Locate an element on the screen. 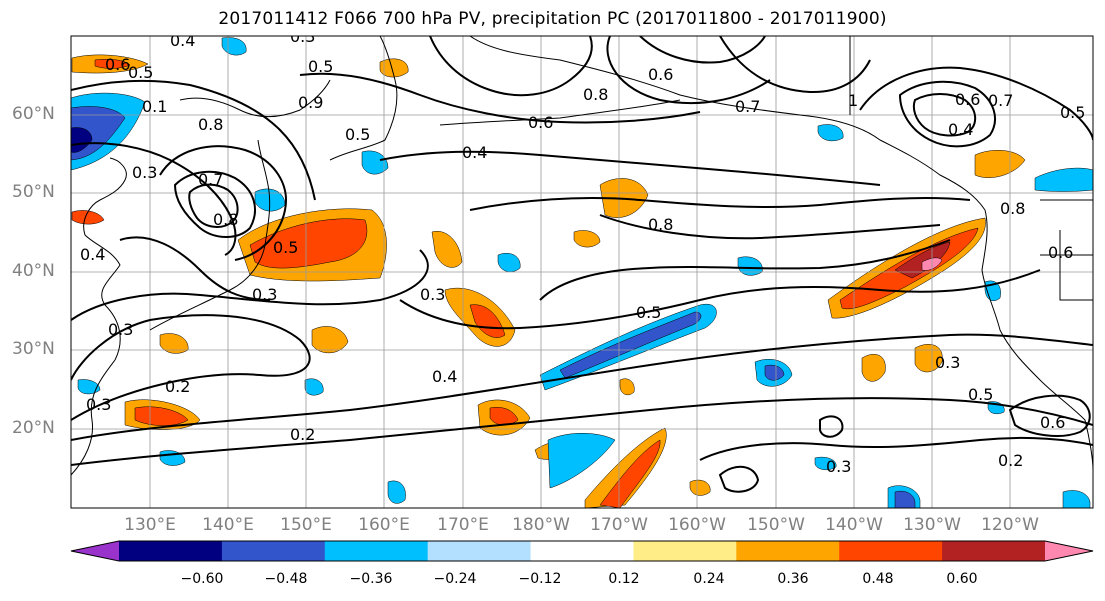 The image size is (1105, 601). asia-coastline is located at coordinates (99, 316).